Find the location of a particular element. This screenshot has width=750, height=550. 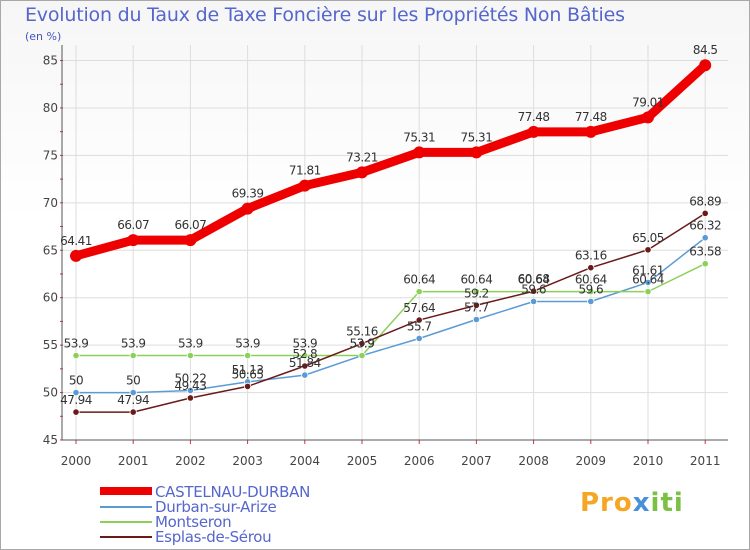

data-label: 65.05 is located at coordinates (648, 238).